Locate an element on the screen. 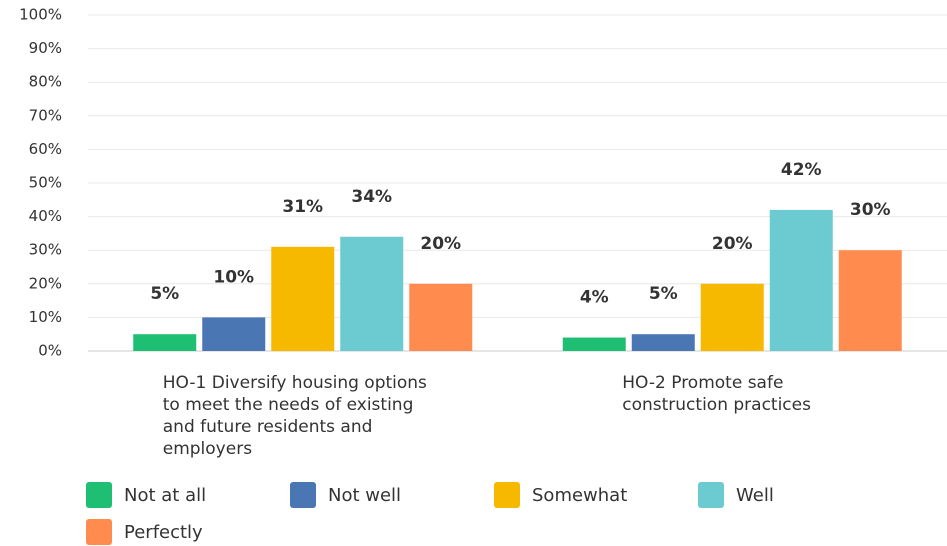 The height and width of the screenshot is (546, 947). legend-item: Not well is located at coordinates (345, 495).